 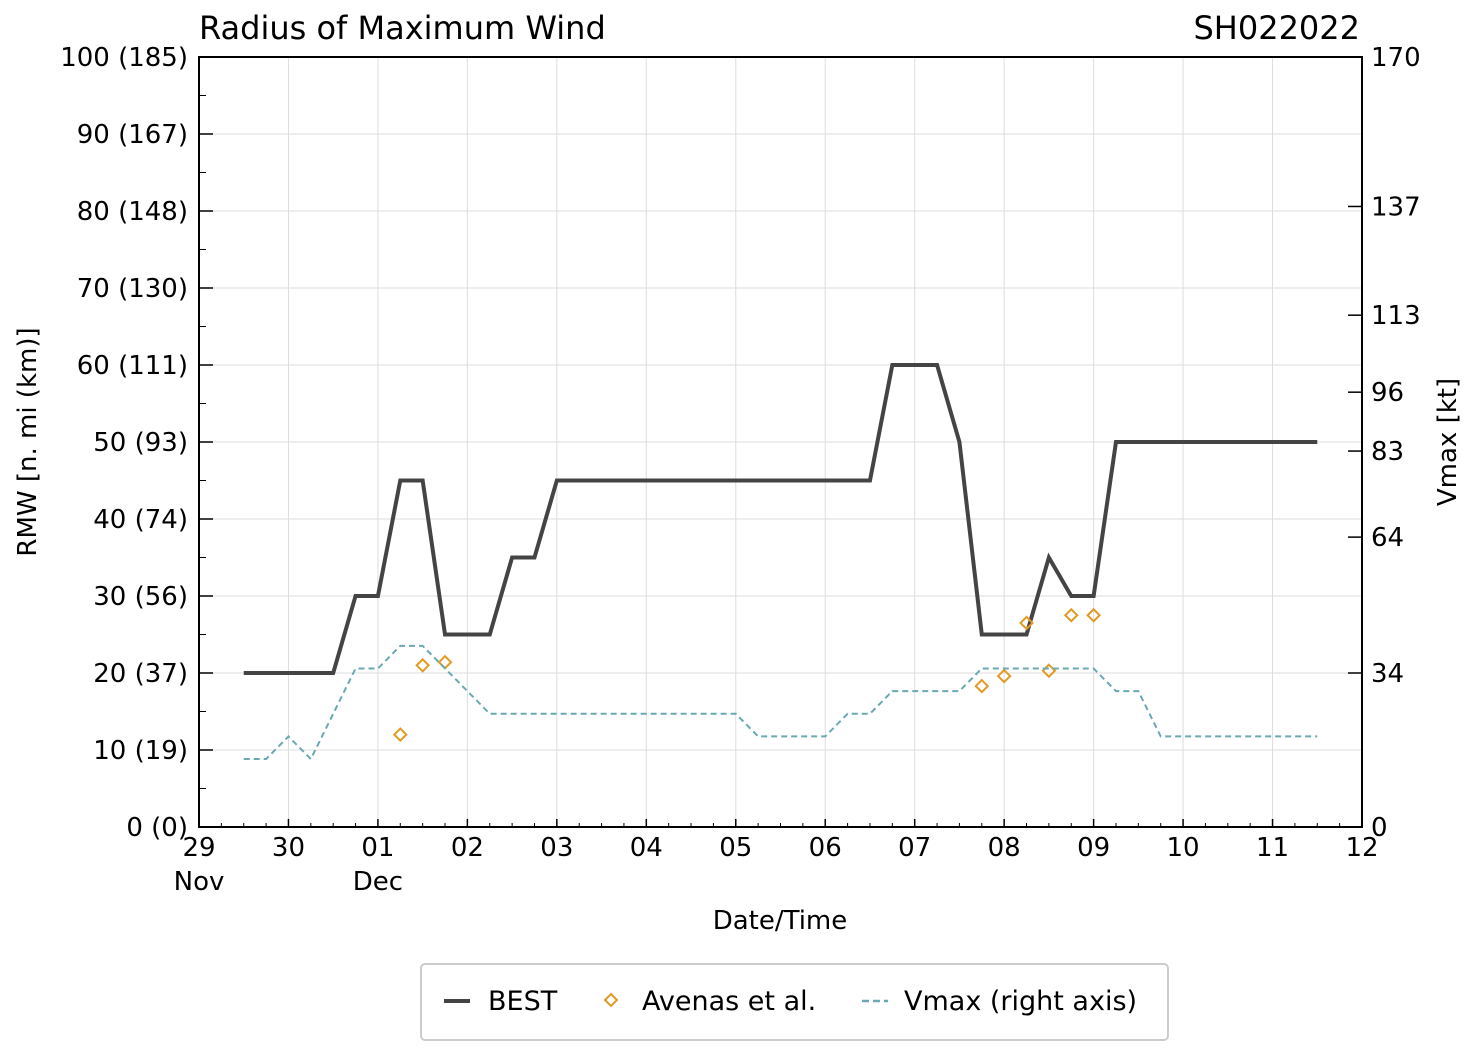 I want to click on y2-tick-label: 64, so click(x=1387, y=538).